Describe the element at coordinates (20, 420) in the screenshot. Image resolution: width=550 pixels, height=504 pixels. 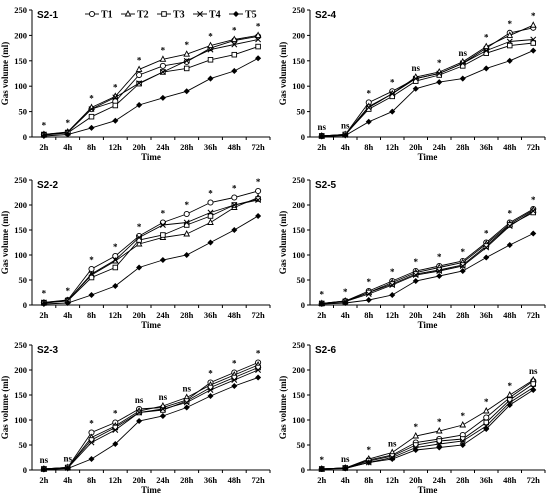
I see `y-tick-label: 100` at that location.